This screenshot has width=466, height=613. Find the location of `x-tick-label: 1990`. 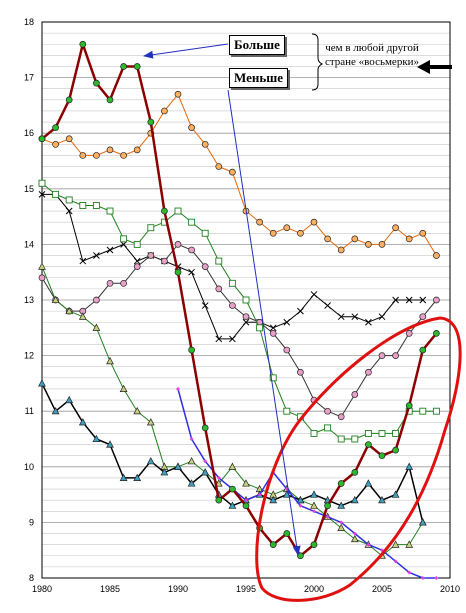

x-tick-label: 1990 is located at coordinates (178, 589).